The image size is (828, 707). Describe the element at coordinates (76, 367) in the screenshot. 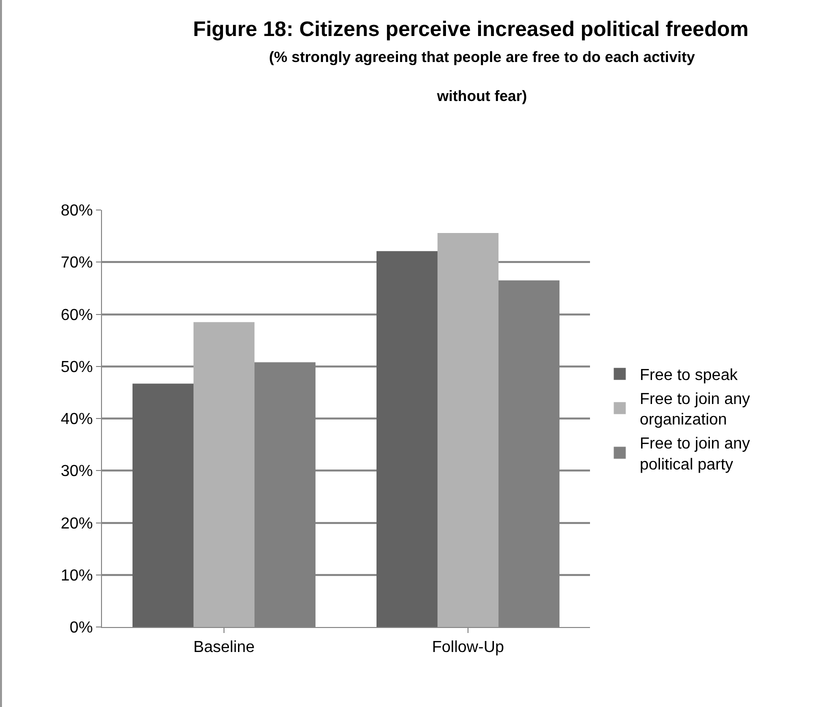

I see `y-tick-label: 50%` at that location.